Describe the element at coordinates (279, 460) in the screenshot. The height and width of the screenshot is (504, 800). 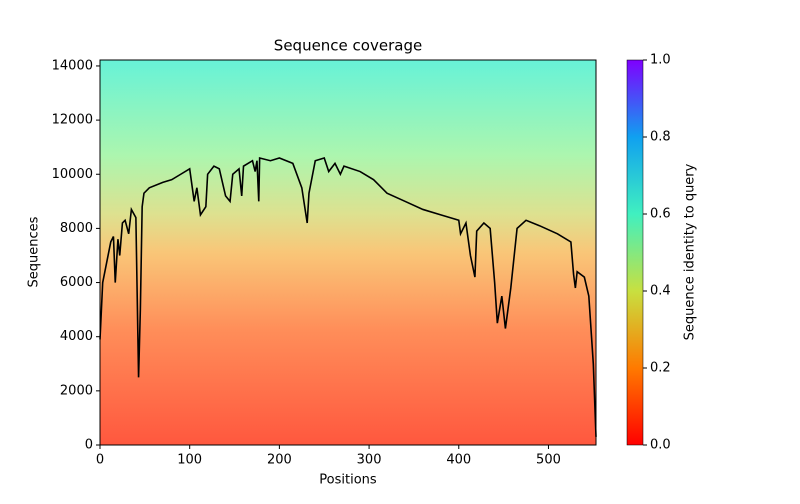
I see `x-tick-label: 200` at that location.